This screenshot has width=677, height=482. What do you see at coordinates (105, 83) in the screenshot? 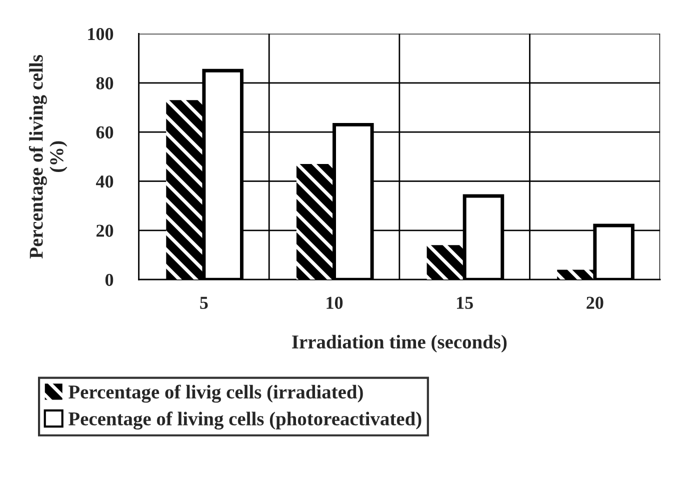
I see `y-tick-label: 80` at bounding box center [105, 83].